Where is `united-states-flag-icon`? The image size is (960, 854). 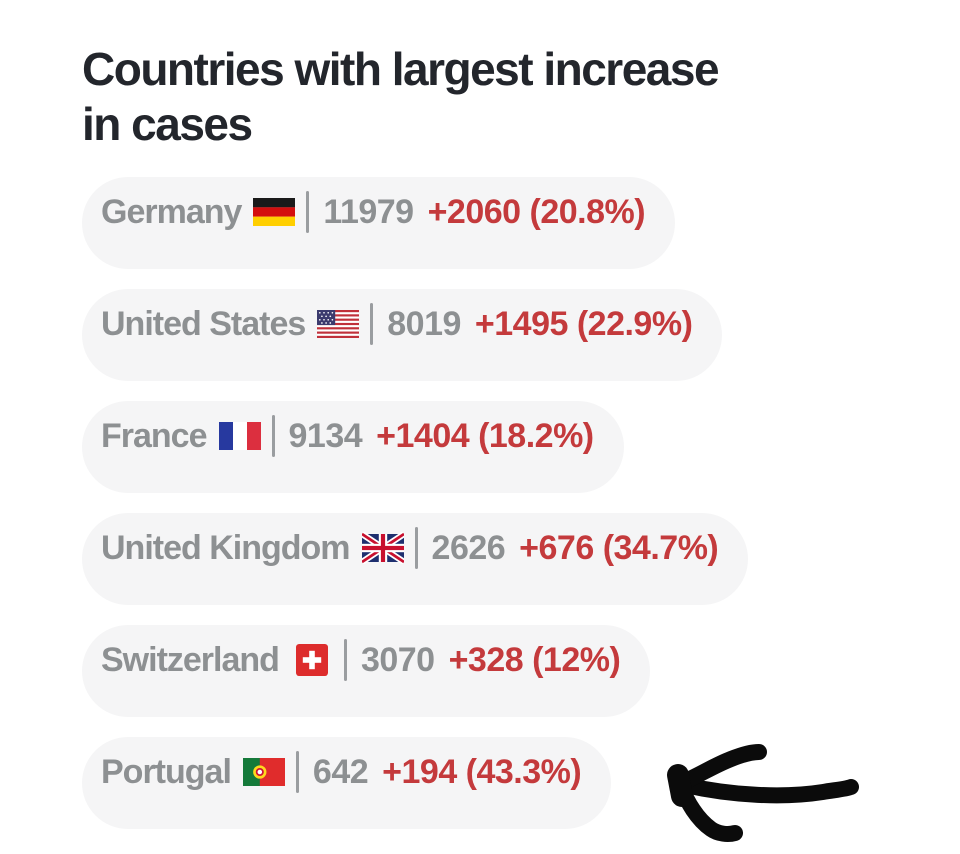 united-states-flag-icon is located at coordinates (338, 324).